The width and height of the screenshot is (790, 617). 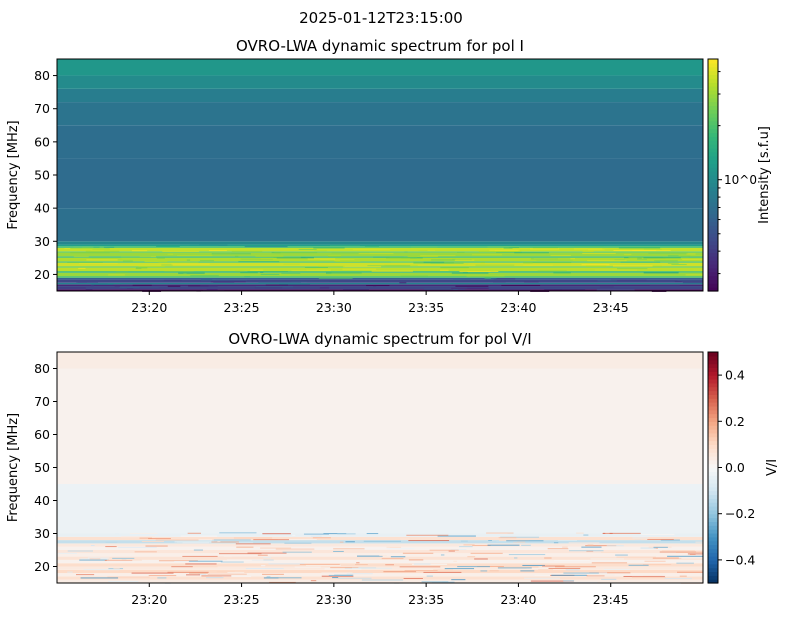 What do you see at coordinates (735, 375) in the screenshot?
I see `colorbar-tick-label: 0.4` at bounding box center [735, 375].